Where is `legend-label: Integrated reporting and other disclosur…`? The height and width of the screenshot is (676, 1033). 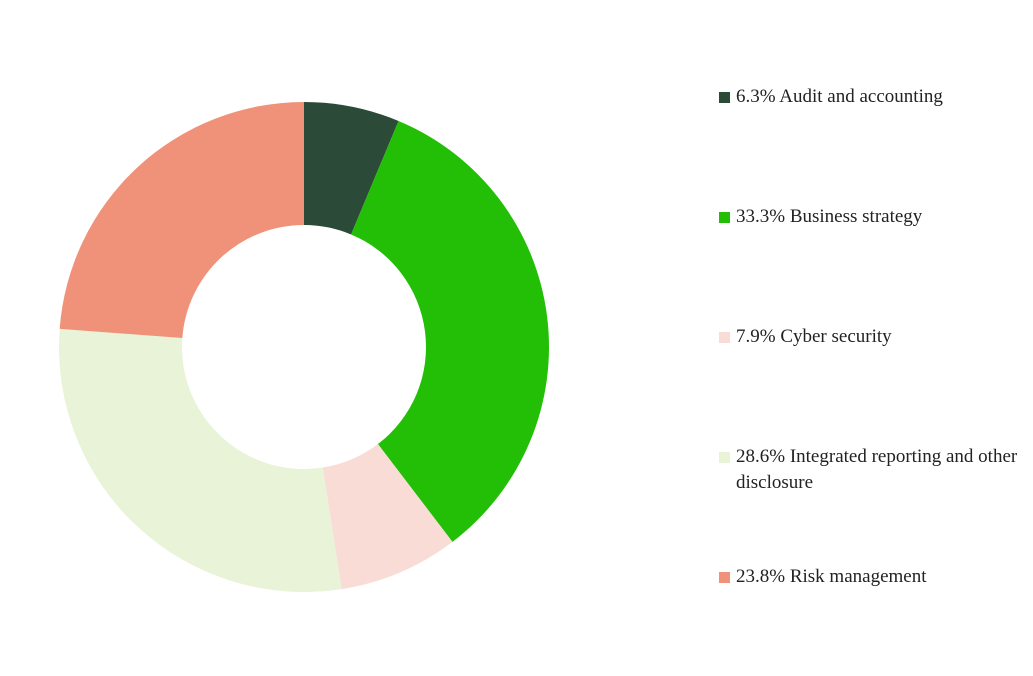 legend-label: Integrated reporting and other disclosur… is located at coordinates (877, 469).